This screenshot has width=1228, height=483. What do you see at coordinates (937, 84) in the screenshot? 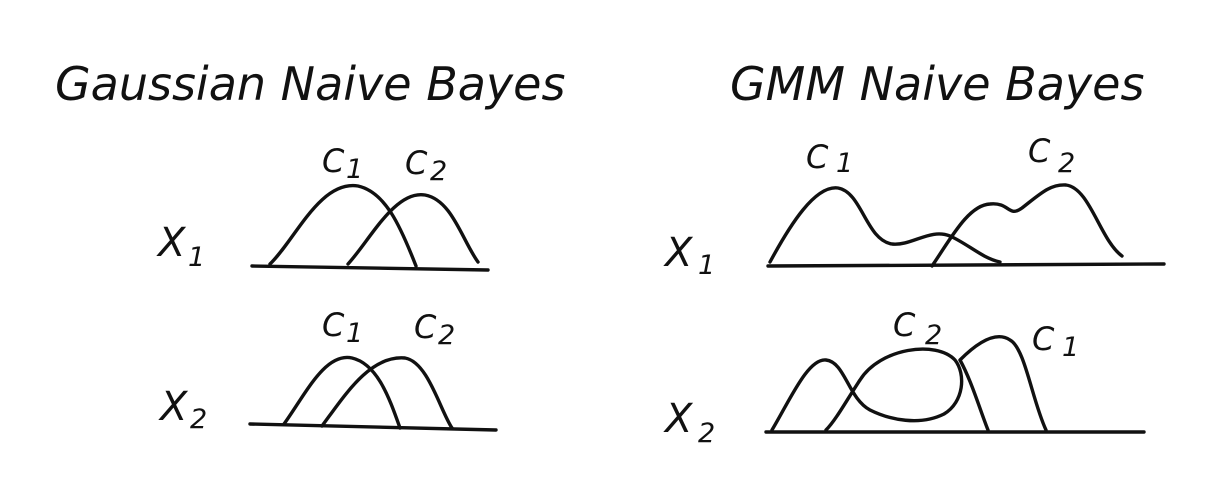
I see `gmm-panel-title: GMM Naive Bayes` at bounding box center [937, 84].